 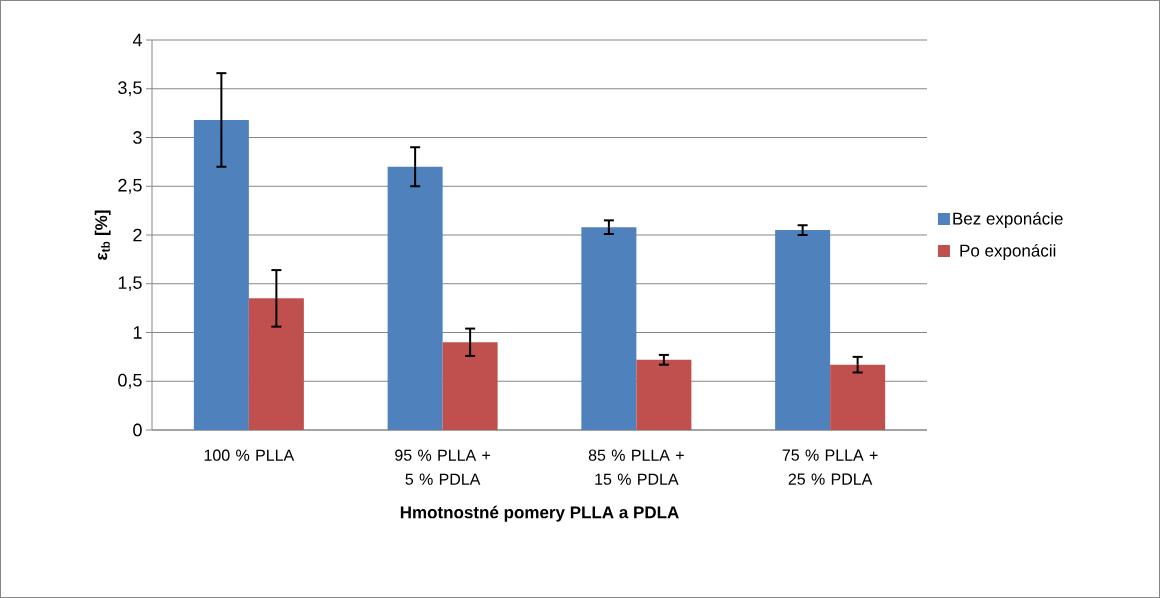 I want to click on y-axis-title: ε$_{tb}$ [%], so click(x=102, y=235).